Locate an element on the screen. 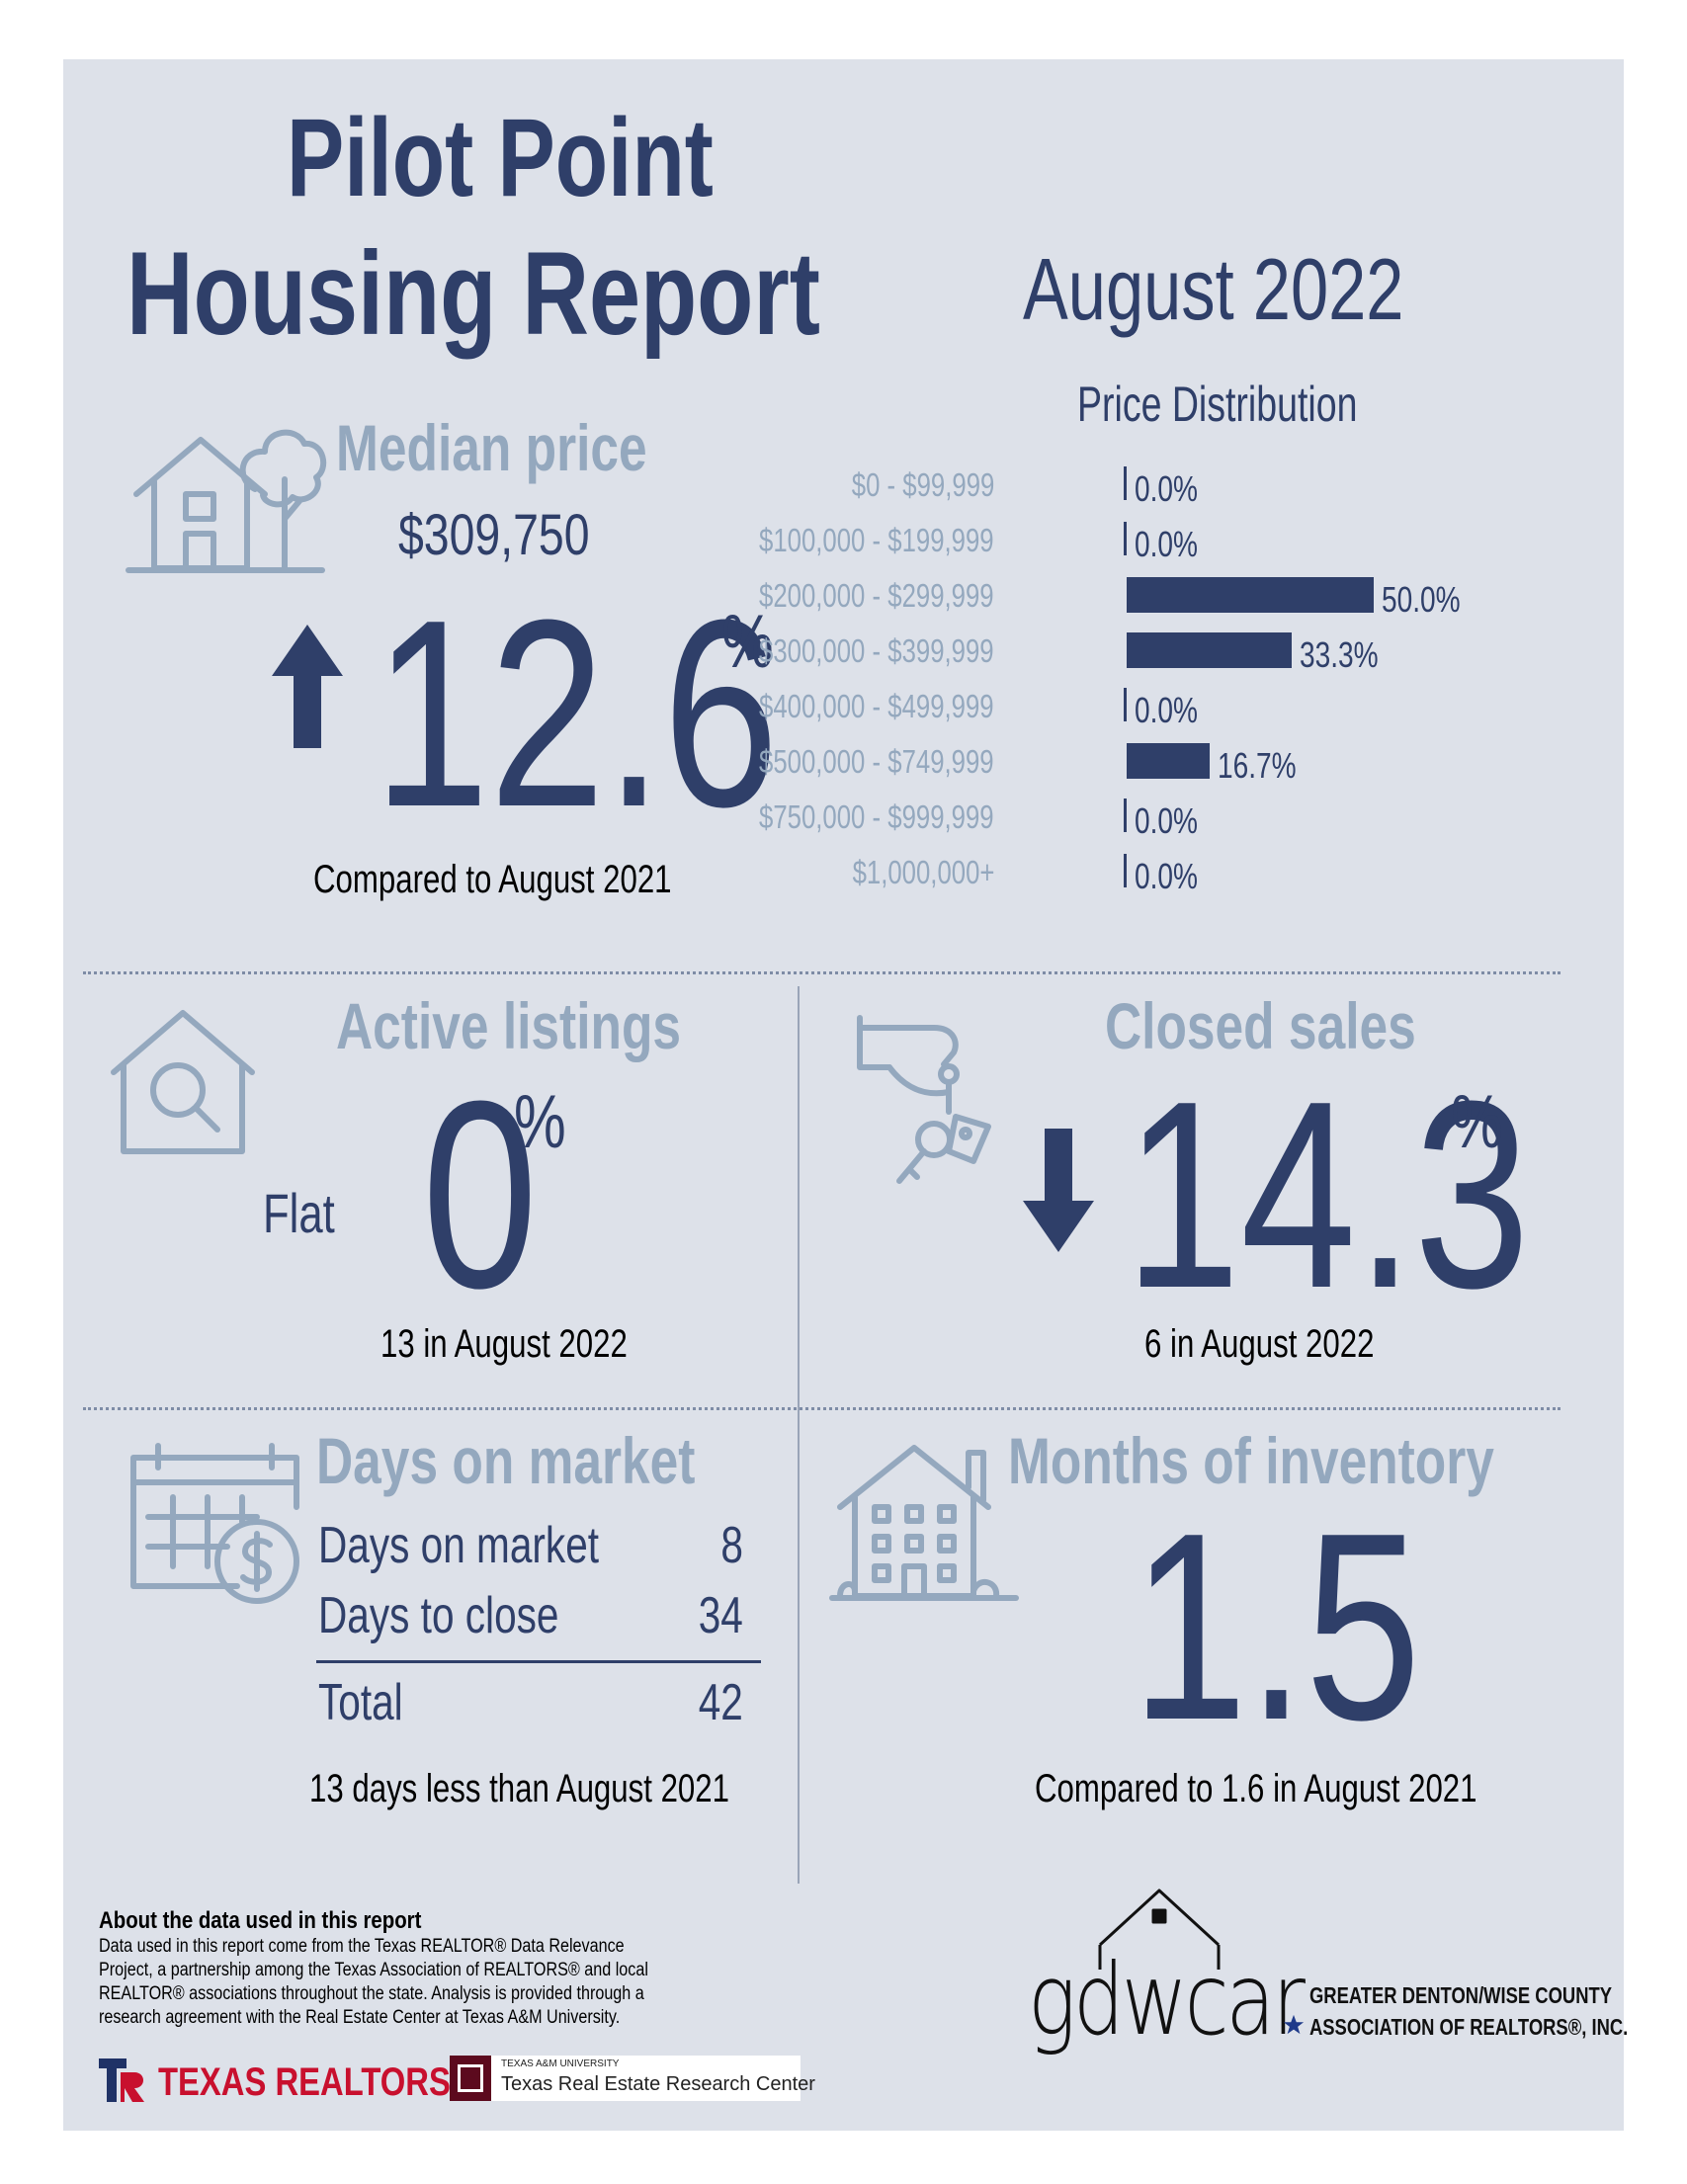 The width and height of the screenshot is (1687, 2184). texas-realtors-mark-icon is located at coordinates (121, 2080).